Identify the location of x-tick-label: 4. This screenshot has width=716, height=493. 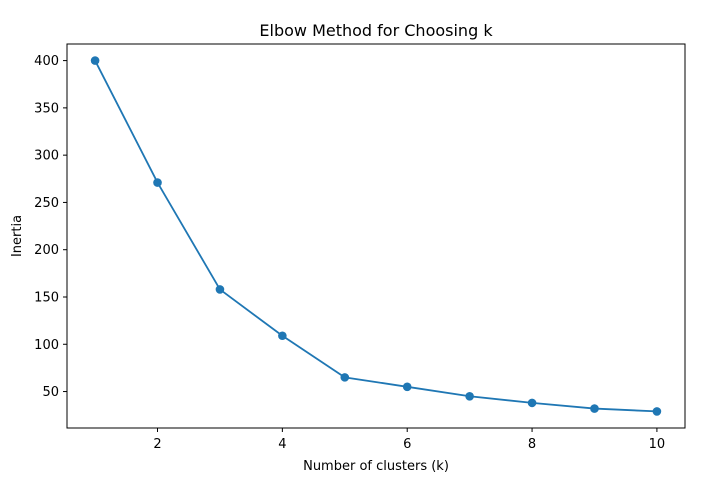
(282, 444).